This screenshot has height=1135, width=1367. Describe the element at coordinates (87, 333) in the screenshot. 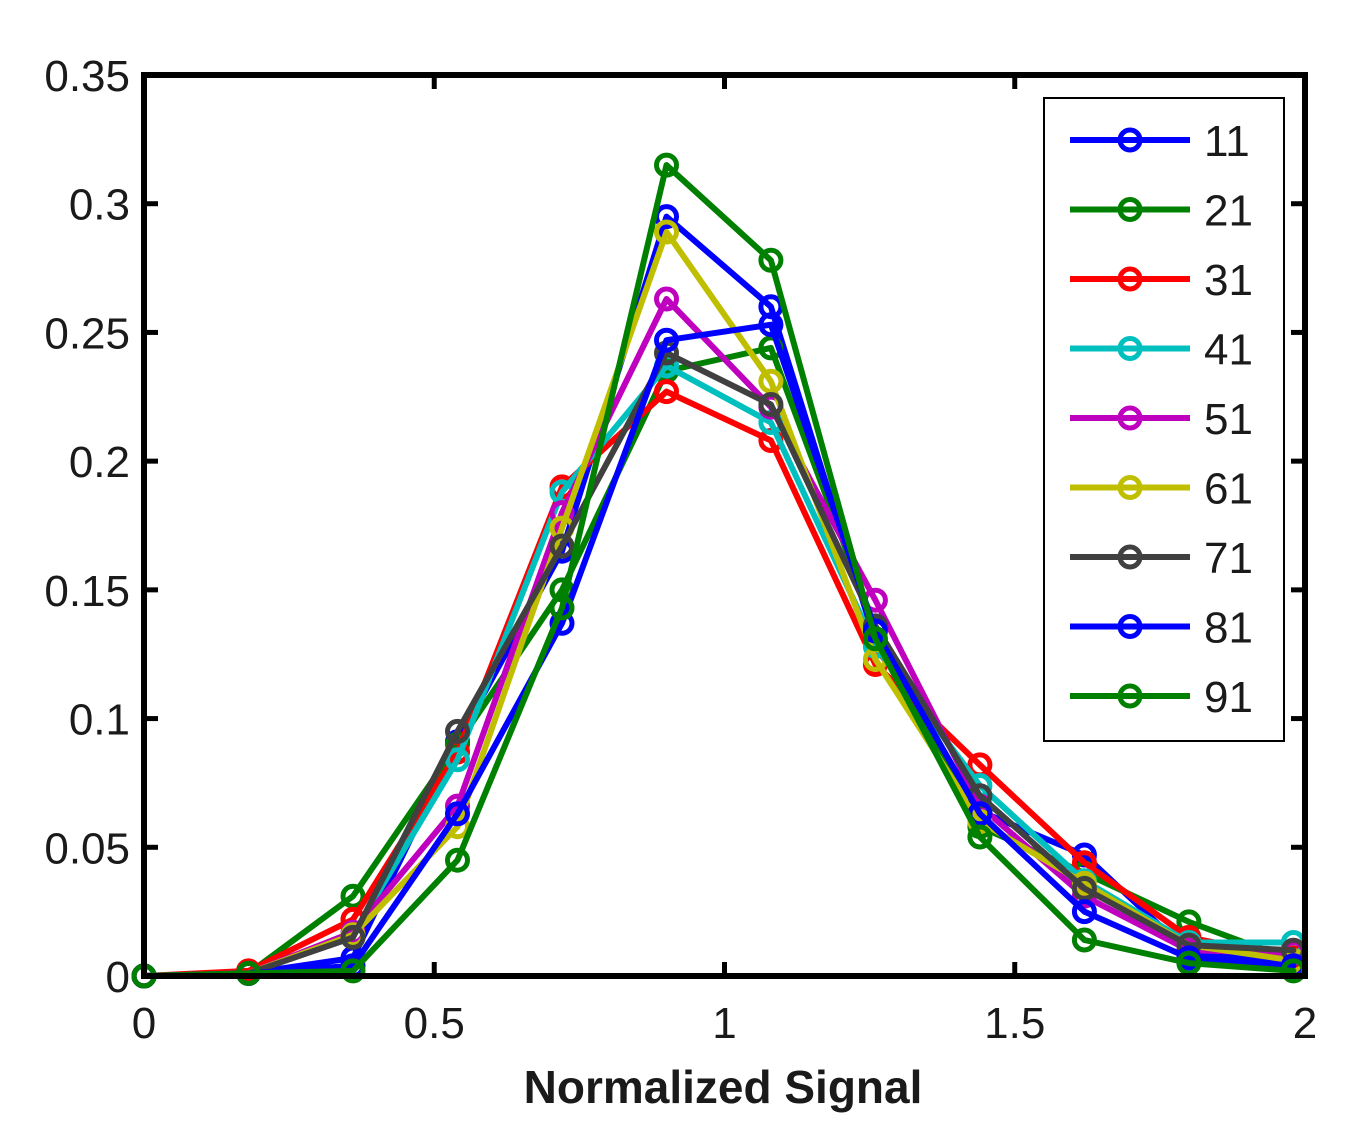

I see `y-tick-label: 0.25` at that location.